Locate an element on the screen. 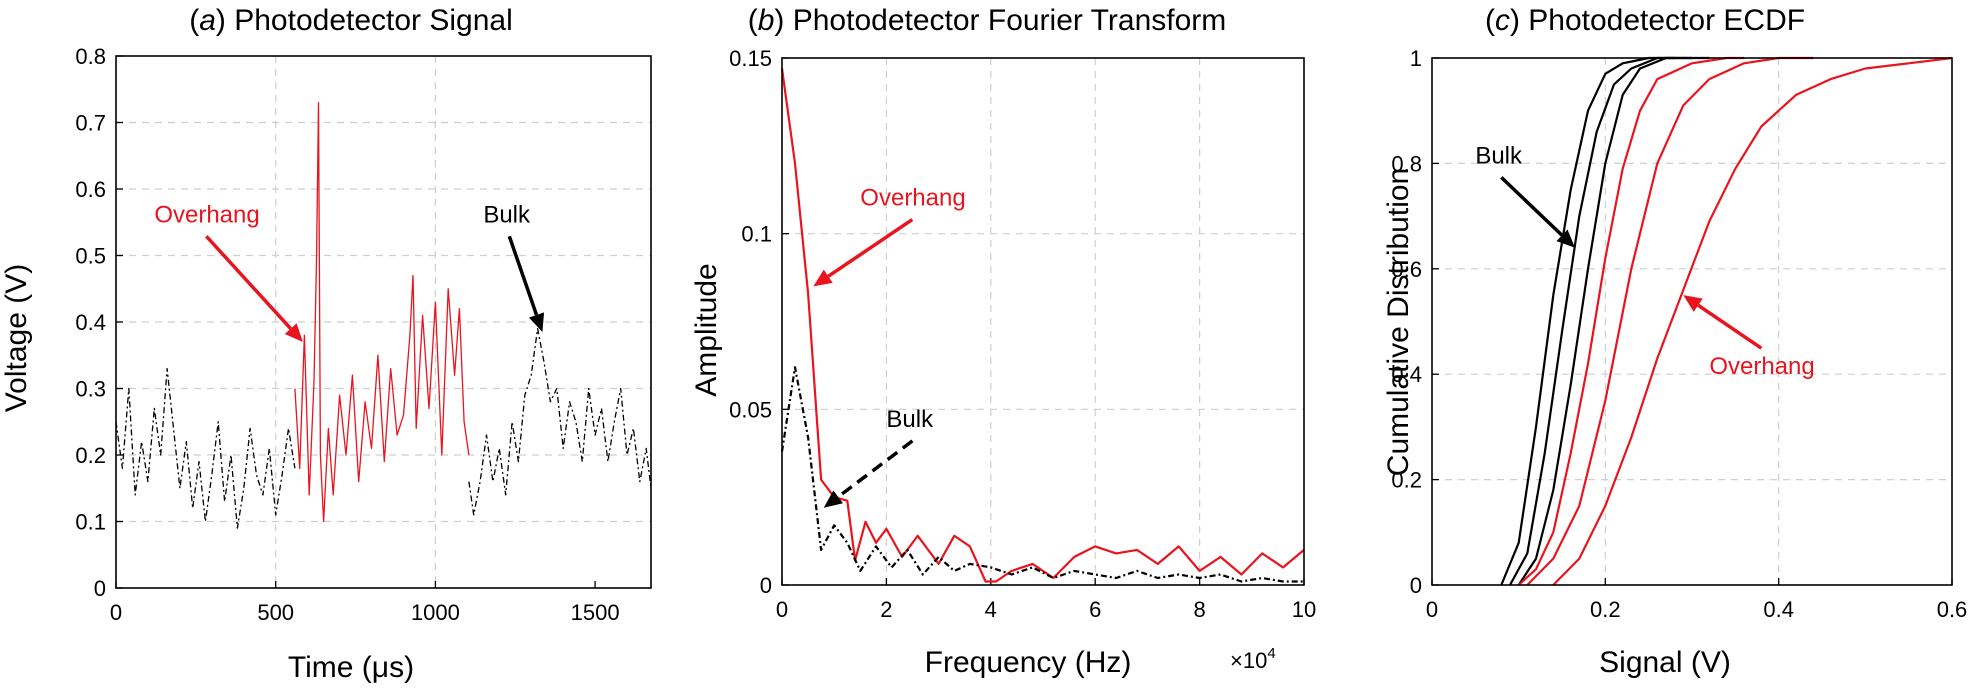  panel-c-ytick-label-5: 1 is located at coordinates (1416, 58).